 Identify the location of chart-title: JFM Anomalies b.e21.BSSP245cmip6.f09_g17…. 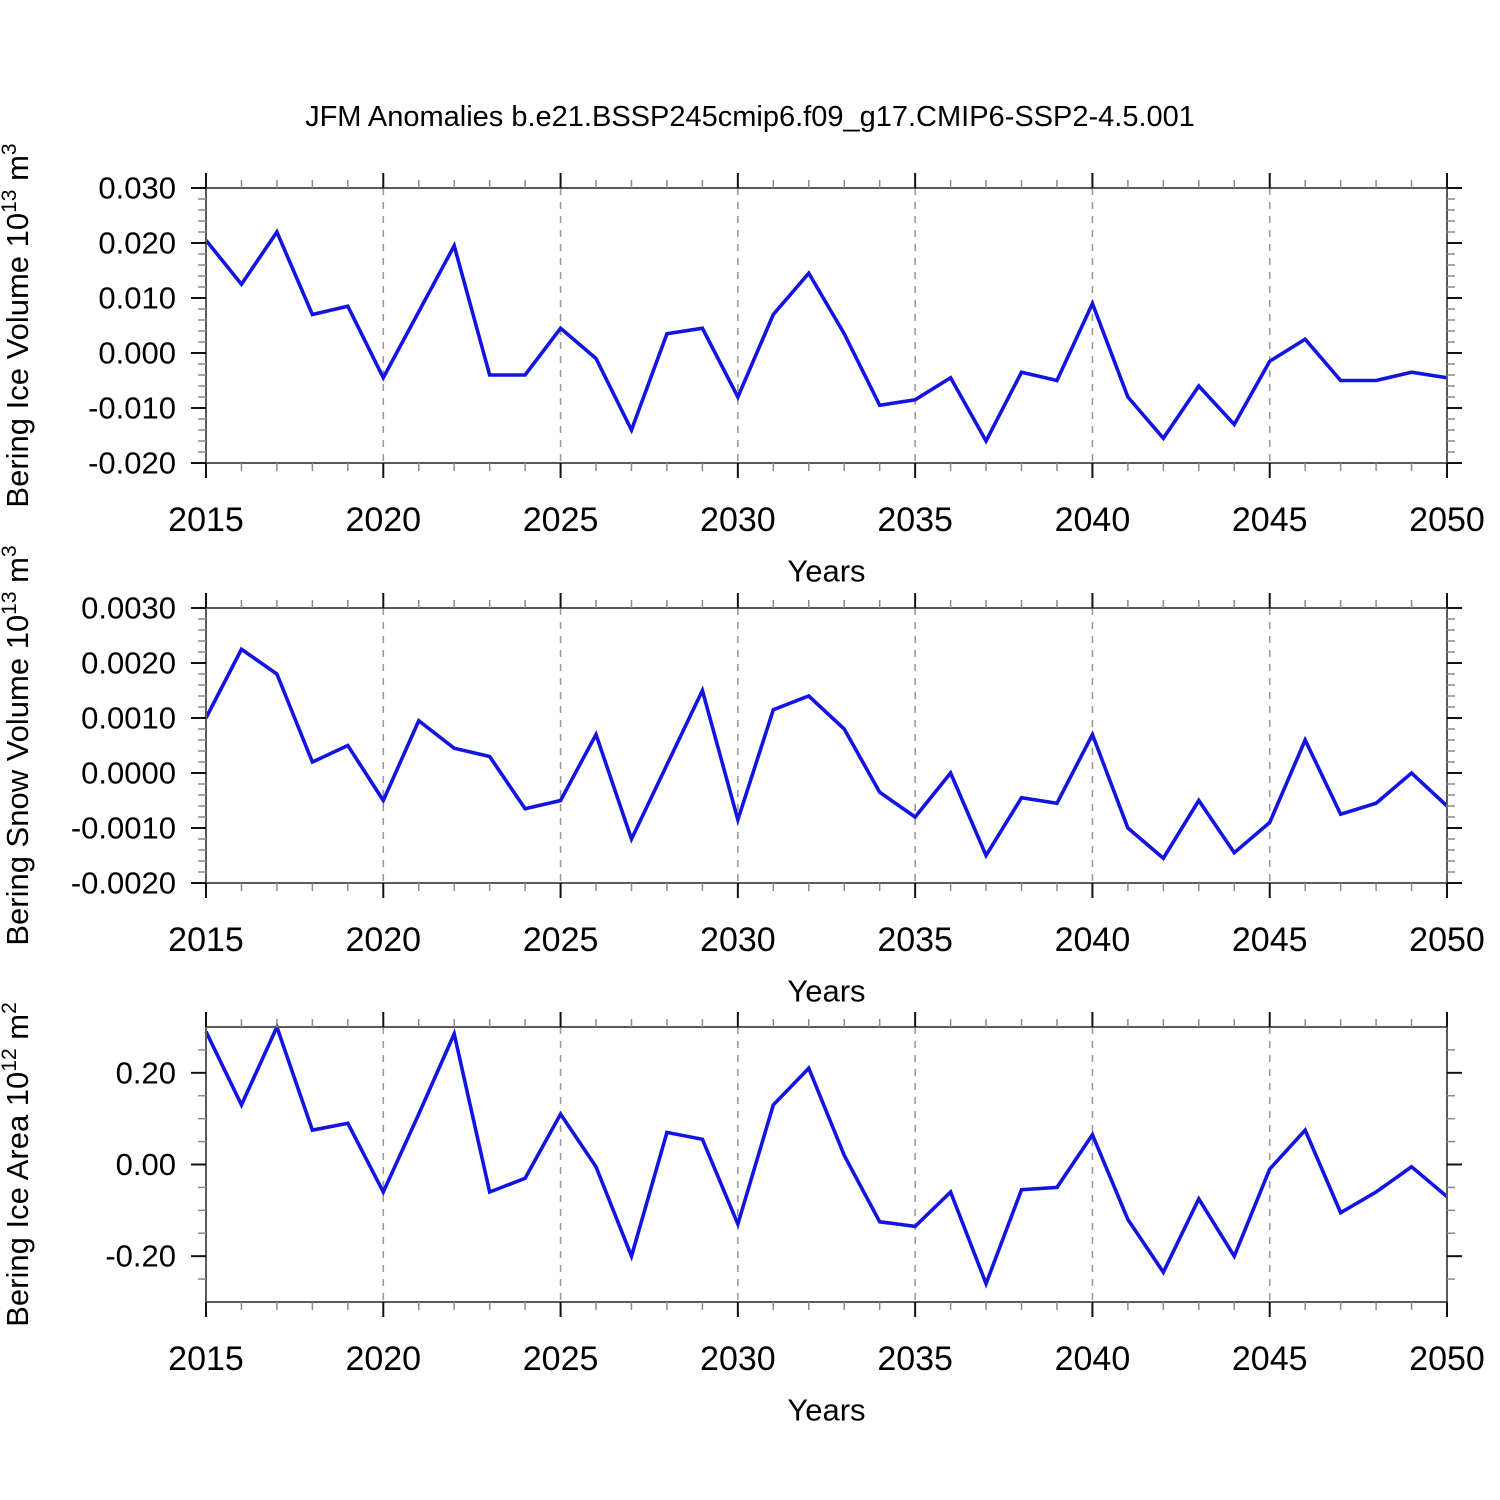
(750, 117).